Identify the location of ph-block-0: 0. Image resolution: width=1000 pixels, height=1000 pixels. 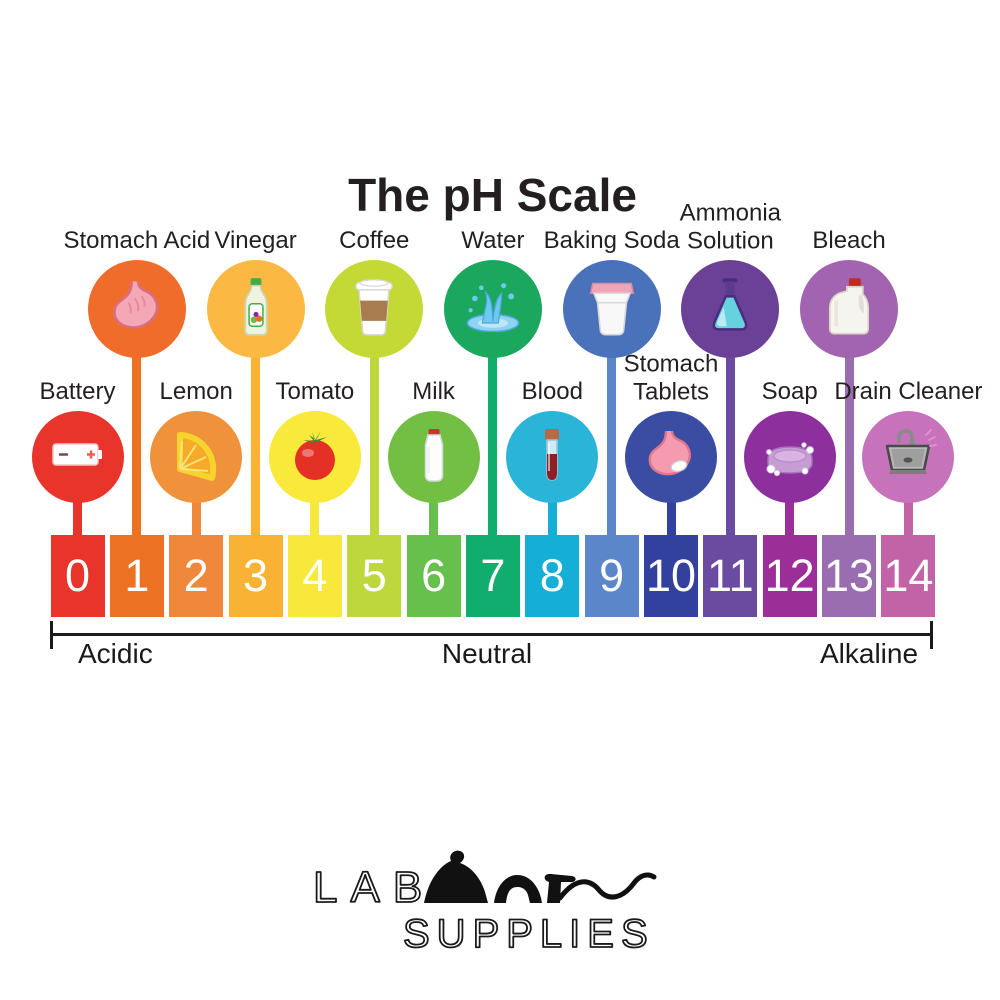
(77, 576).